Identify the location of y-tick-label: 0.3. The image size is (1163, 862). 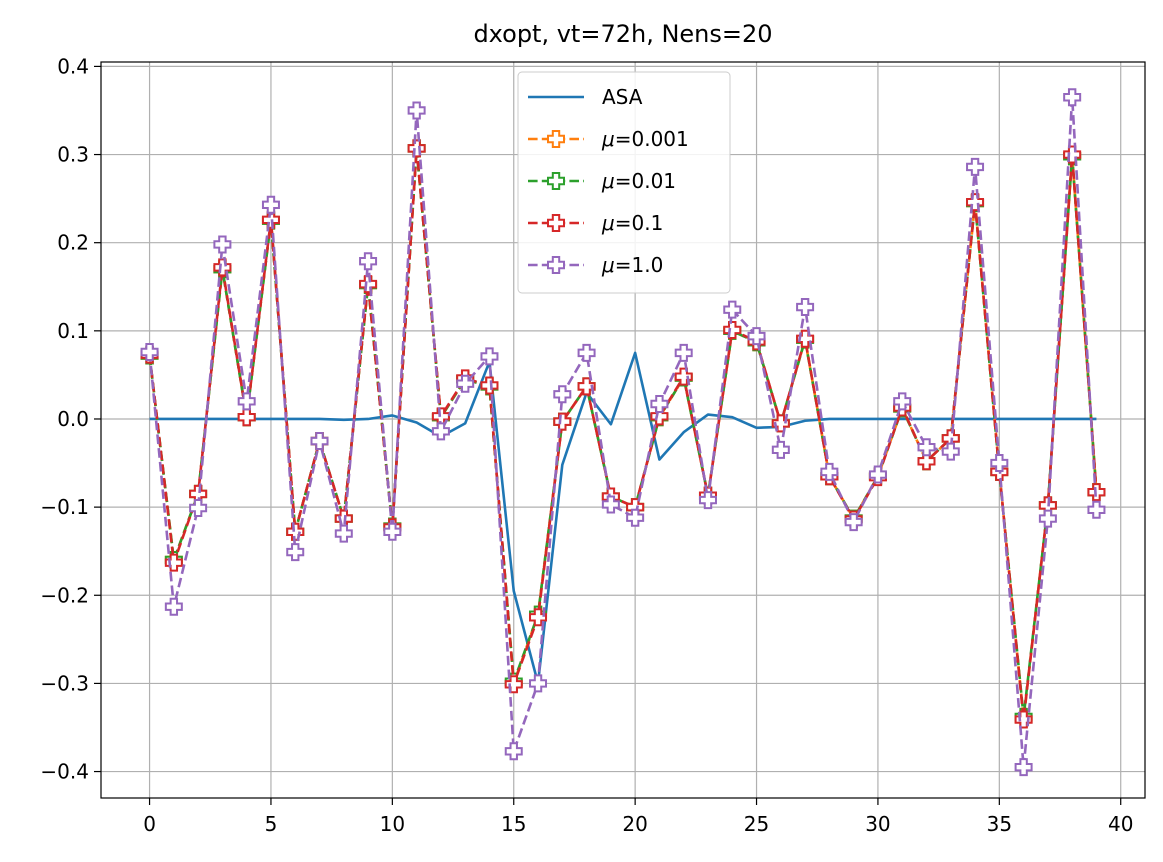
(73, 155).